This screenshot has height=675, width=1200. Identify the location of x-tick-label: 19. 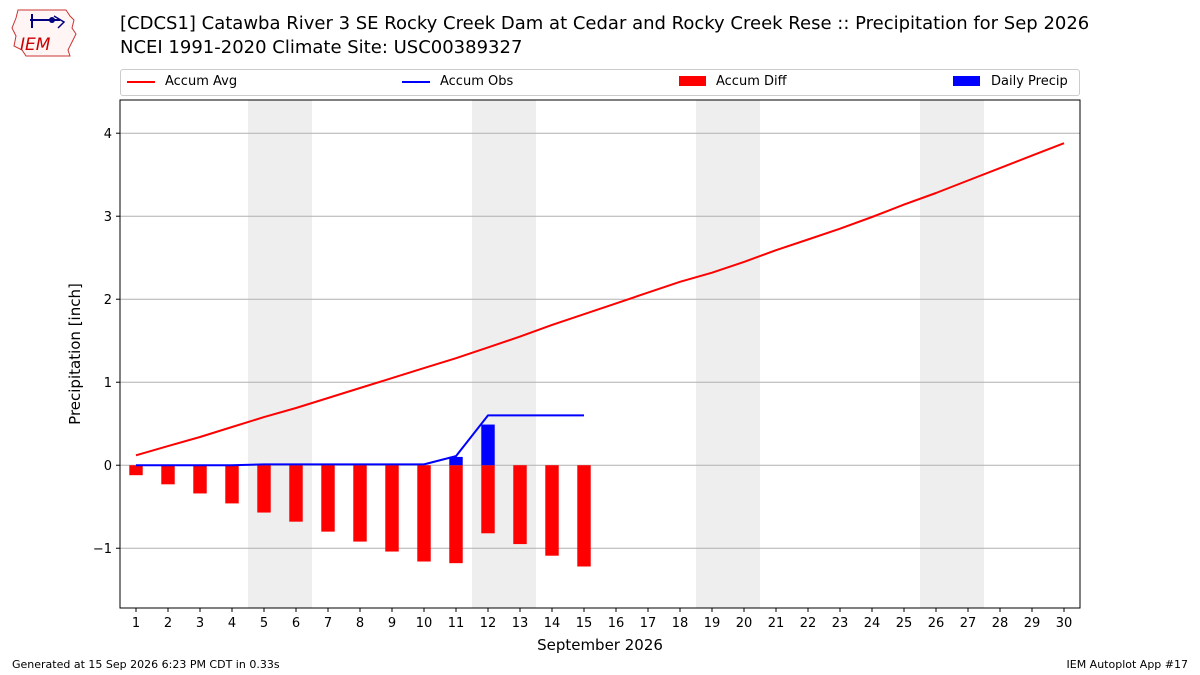
(712, 623).